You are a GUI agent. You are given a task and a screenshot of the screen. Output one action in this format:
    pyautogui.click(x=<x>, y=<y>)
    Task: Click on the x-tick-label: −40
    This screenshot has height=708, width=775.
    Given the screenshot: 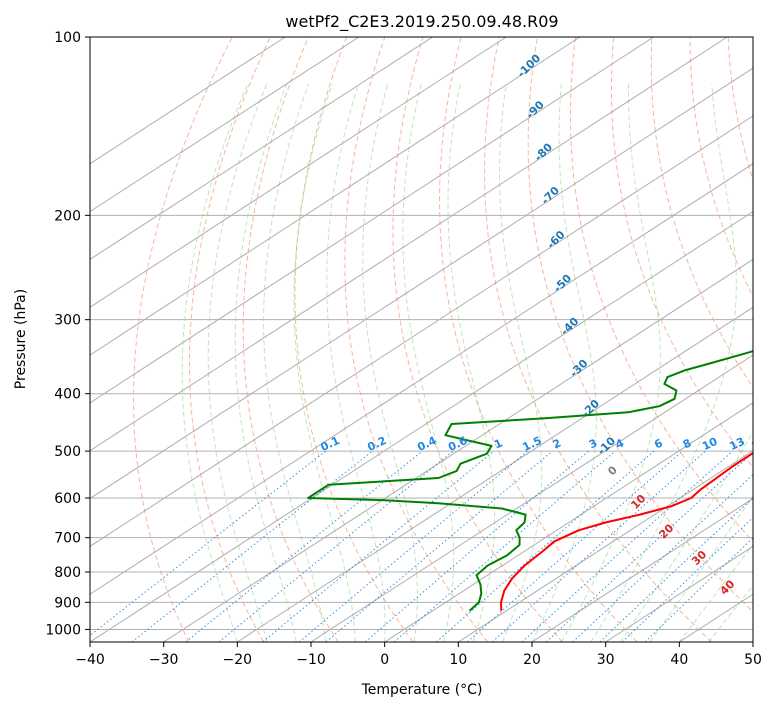 What is the action you would take?
    pyautogui.click(x=90, y=660)
    